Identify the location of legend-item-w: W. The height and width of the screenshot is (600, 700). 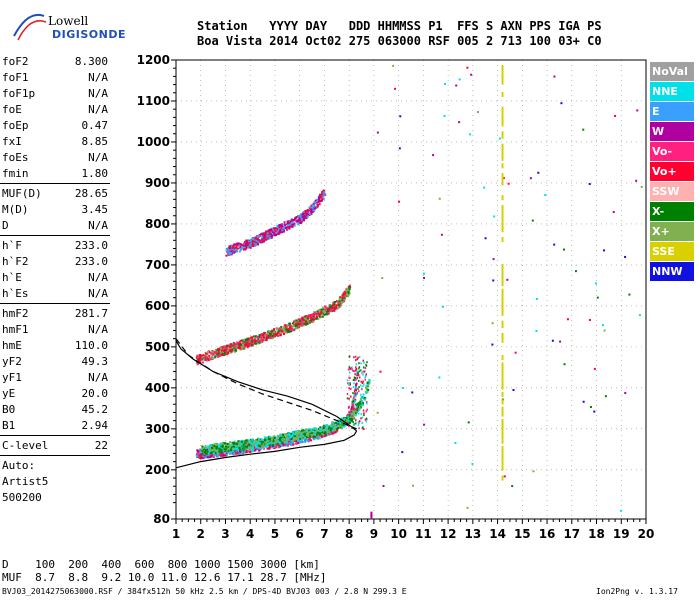
(672, 131).